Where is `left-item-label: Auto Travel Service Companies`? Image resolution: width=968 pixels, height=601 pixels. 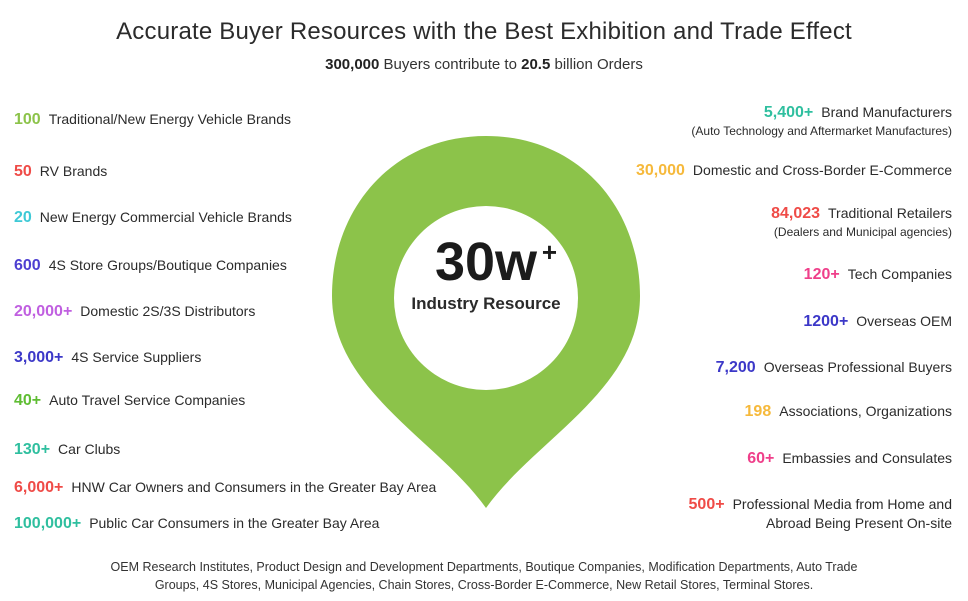
left-item-label: Auto Travel Service Companies is located at coordinates (147, 400).